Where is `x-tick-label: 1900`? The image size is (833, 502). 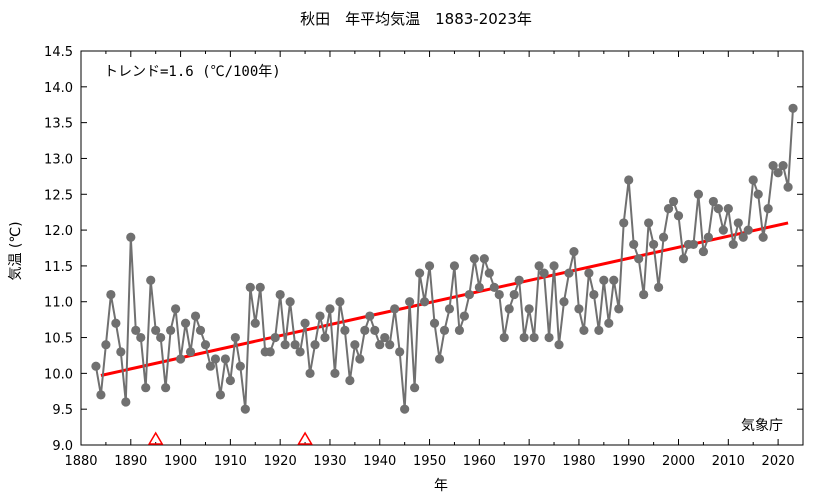
x-tick-label: 1900 is located at coordinates (180, 461).